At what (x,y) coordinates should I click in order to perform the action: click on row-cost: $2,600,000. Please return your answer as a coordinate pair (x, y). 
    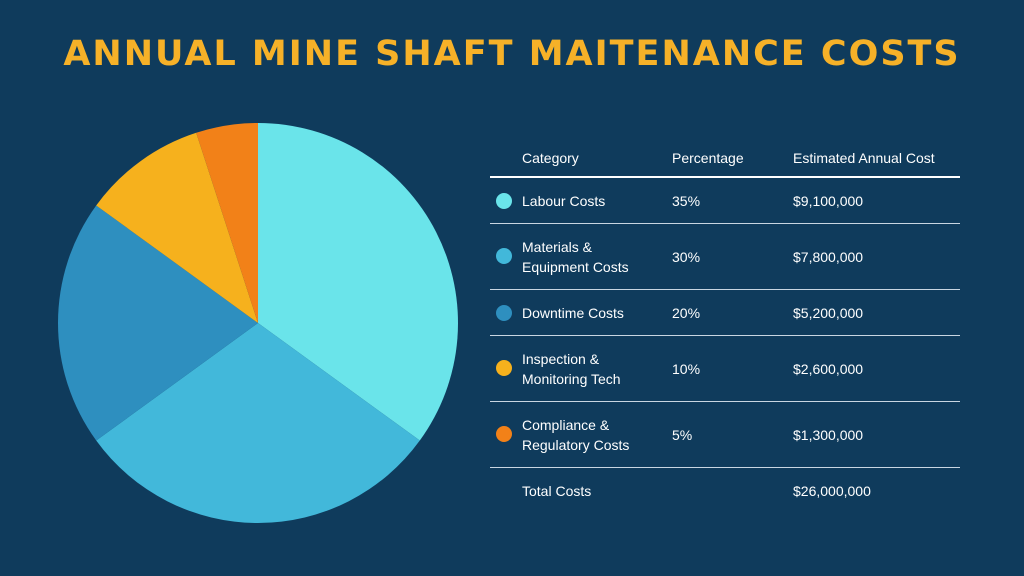
    Looking at the image, I should click on (828, 369).